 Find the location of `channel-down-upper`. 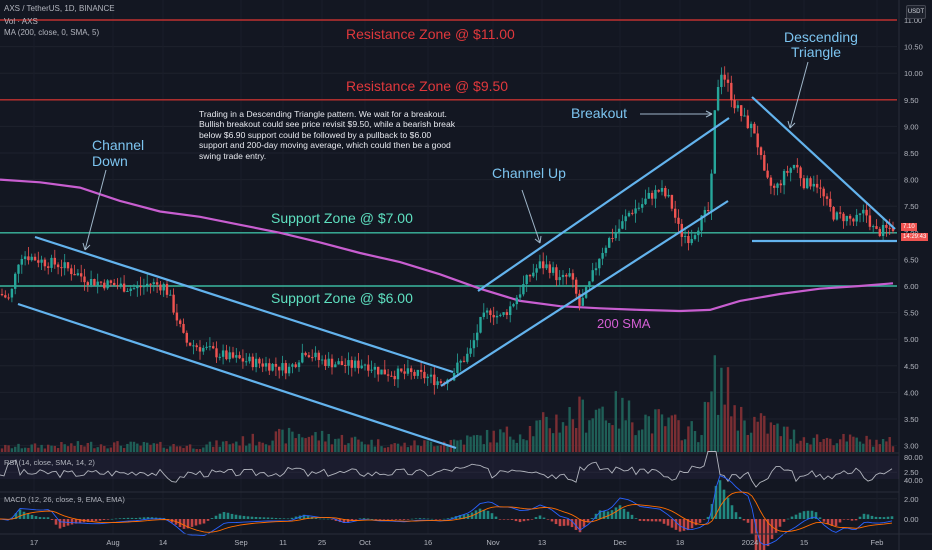

channel-down-upper is located at coordinates (244, 304).